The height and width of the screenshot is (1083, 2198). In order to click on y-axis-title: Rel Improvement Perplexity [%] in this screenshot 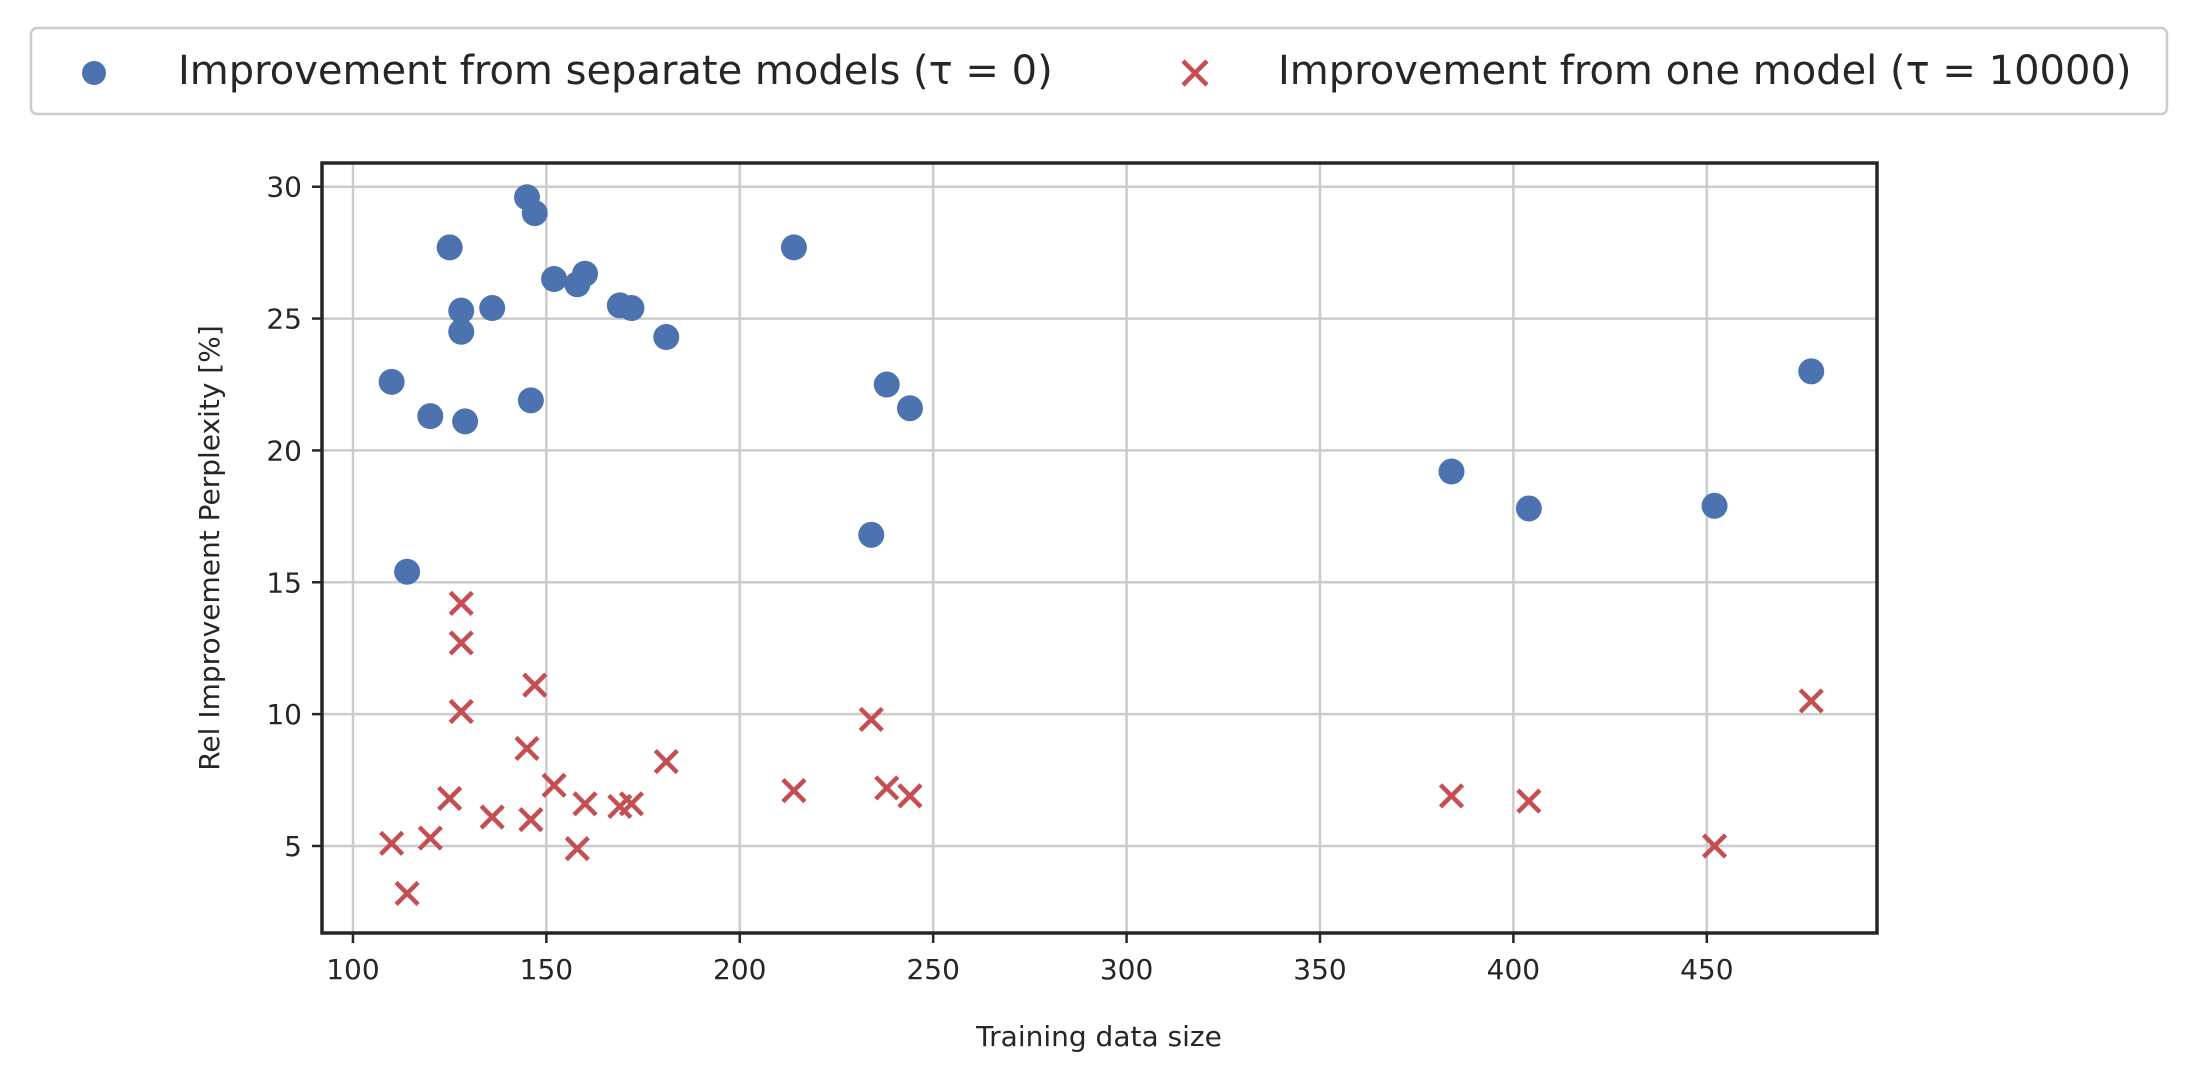, I will do `click(209, 548)`.